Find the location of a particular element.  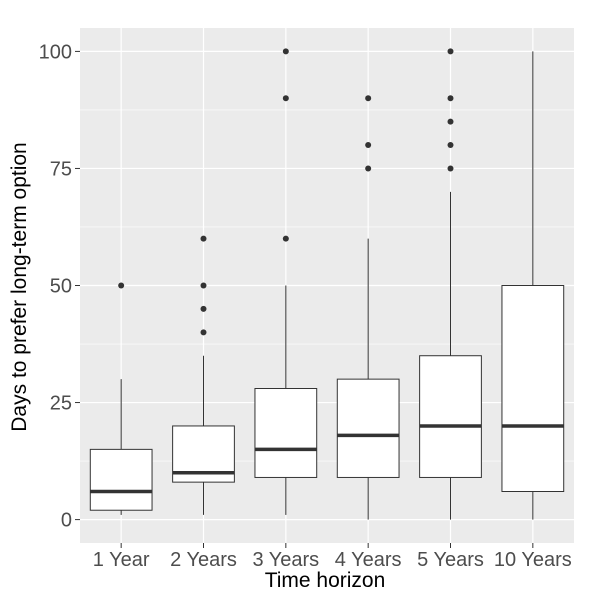

x-axis-title: Time horizon is located at coordinates (325, 580).